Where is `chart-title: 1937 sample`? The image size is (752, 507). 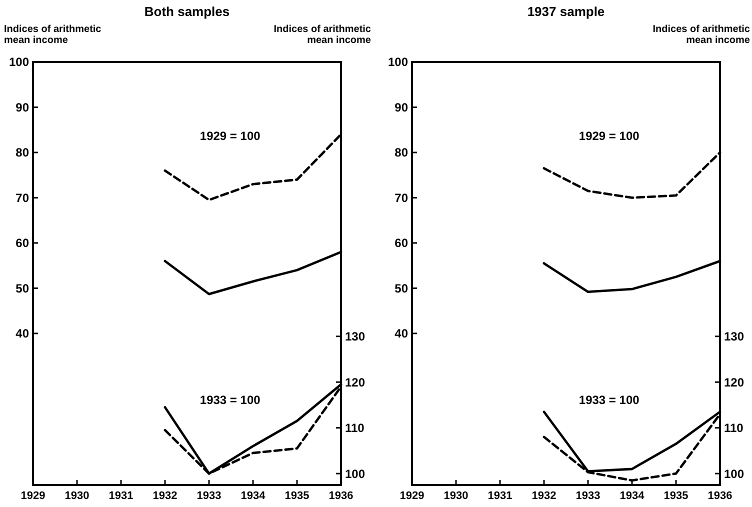 chart-title: 1937 sample is located at coordinates (566, 11).